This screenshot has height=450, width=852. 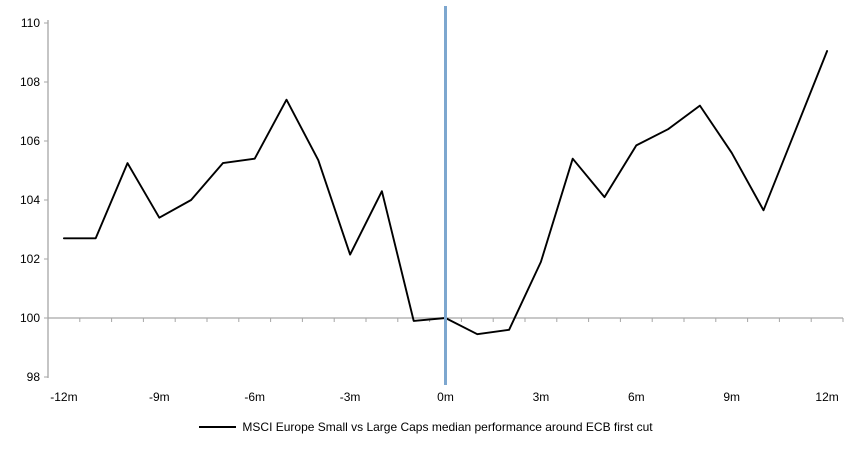 What do you see at coordinates (350, 397) in the screenshot?
I see `x-axis-label: -3m` at bounding box center [350, 397].